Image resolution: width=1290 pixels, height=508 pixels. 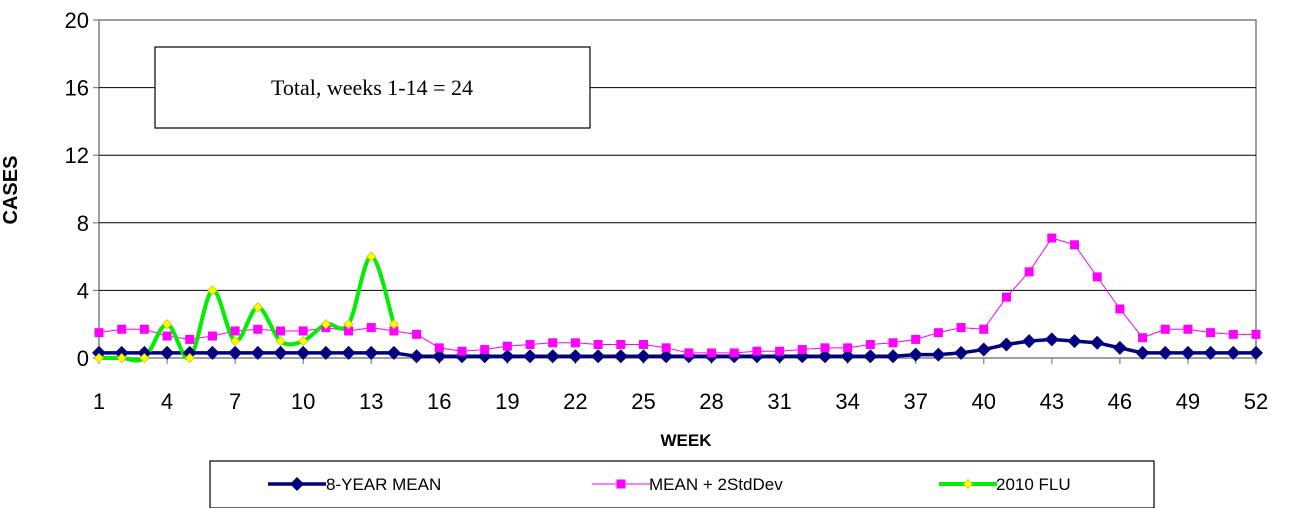 I want to click on x-tick-label: 19, so click(x=507, y=401).